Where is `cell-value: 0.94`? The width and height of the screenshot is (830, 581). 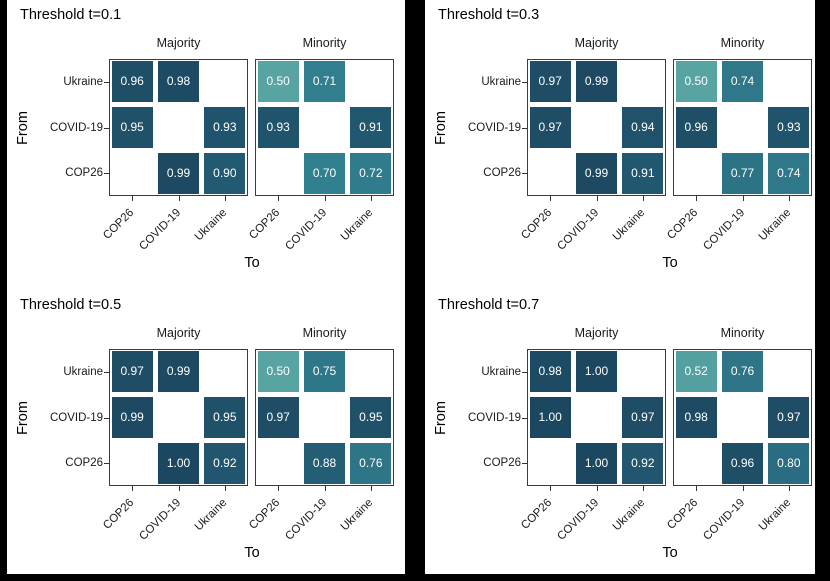
cell-value: 0.94 is located at coordinates (643, 127).